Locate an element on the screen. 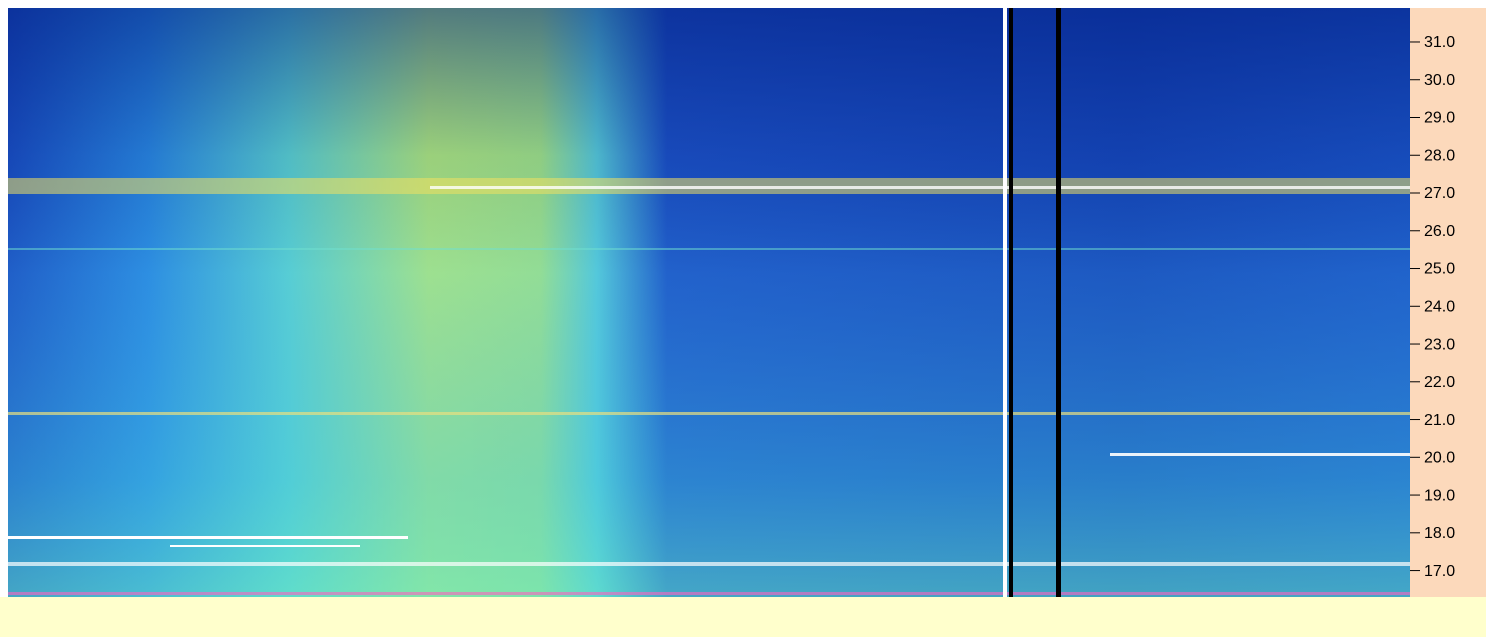 The height and width of the screenshot is (642, 1486). axis-panel is located at coordinates (1448, 302).